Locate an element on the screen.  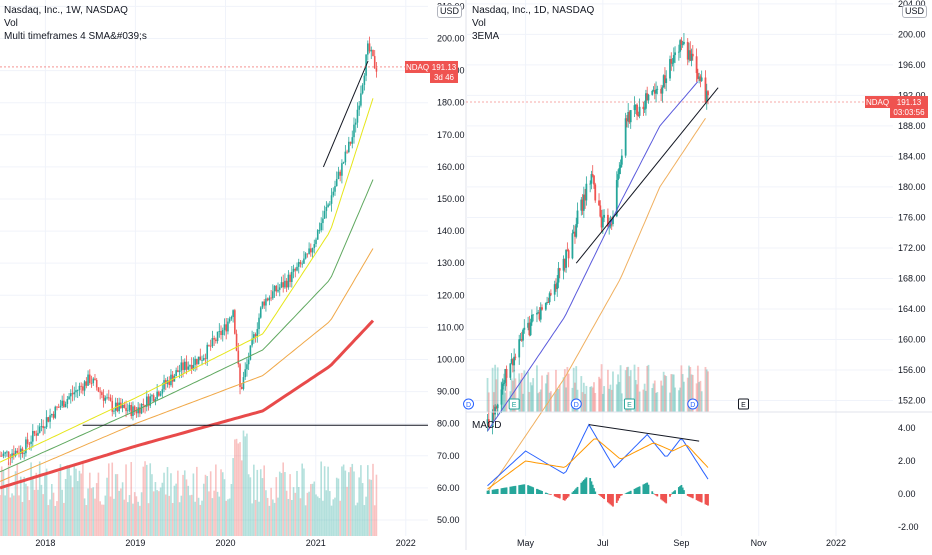
left-y-tick-label: 180.00 is located at coordinates (451, 103).